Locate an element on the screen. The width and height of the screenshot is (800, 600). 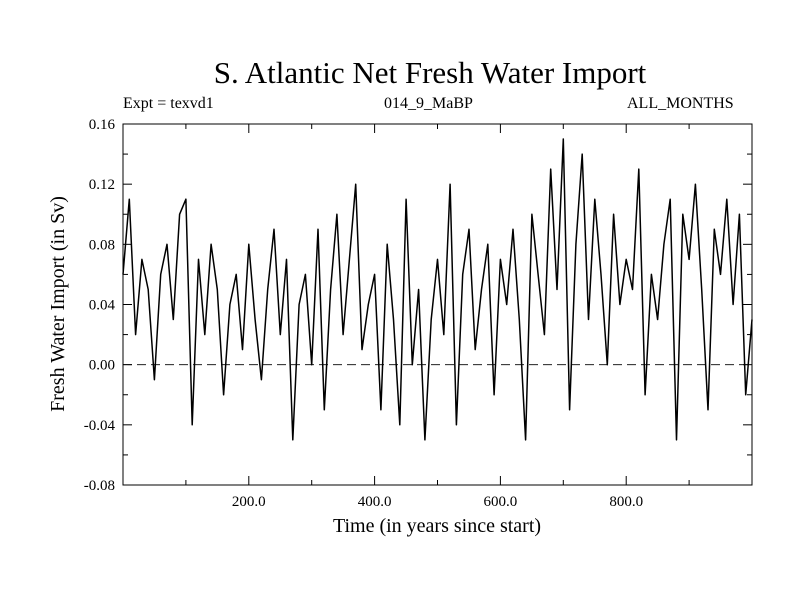
y-tick-label: 0.16 is located at coordinates (102, 125).